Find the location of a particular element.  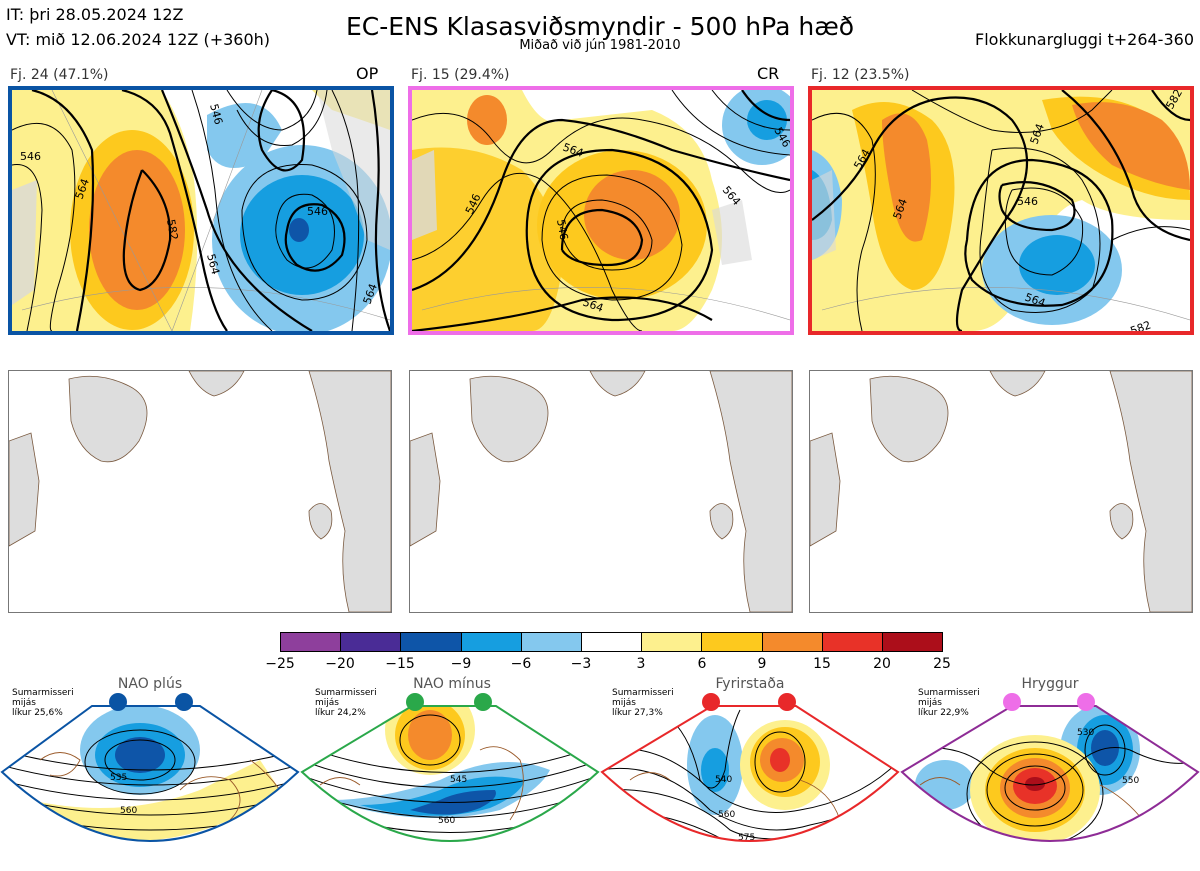

valid-time: VT: mið 12.06.2024 12Z (+360h) is located at coordinates (138, 39).